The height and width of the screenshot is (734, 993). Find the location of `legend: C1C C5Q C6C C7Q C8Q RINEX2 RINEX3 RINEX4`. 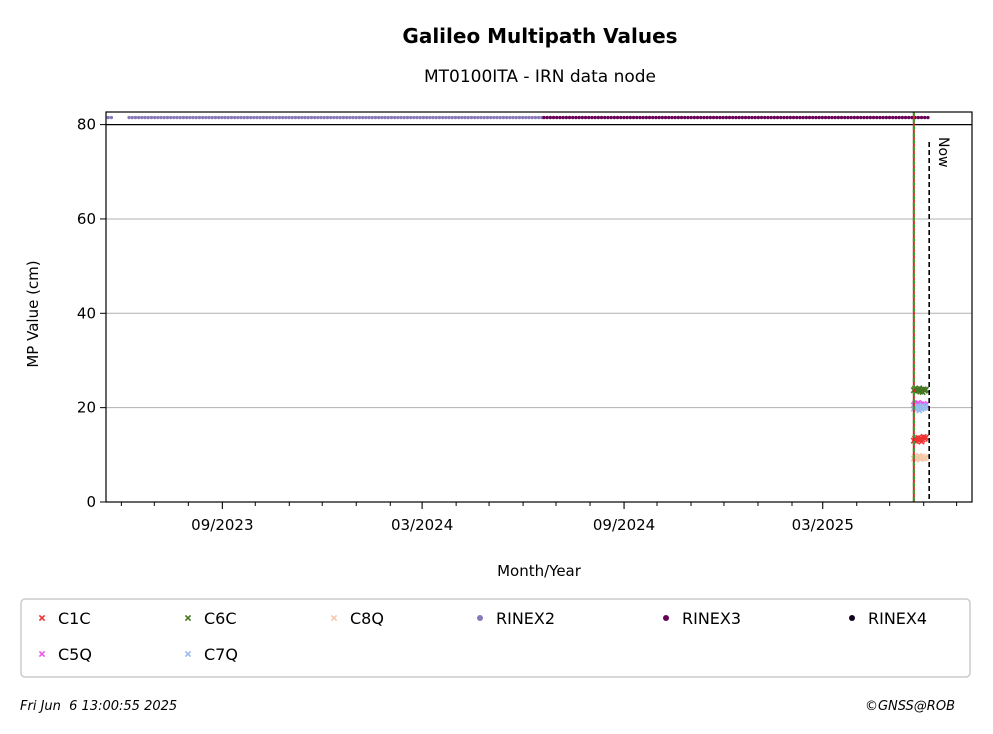

legend: C1C C5Q C6C C7Q C8Q RINEX2 RINEX3 RINEX4 is located at coordinates (495, 638).